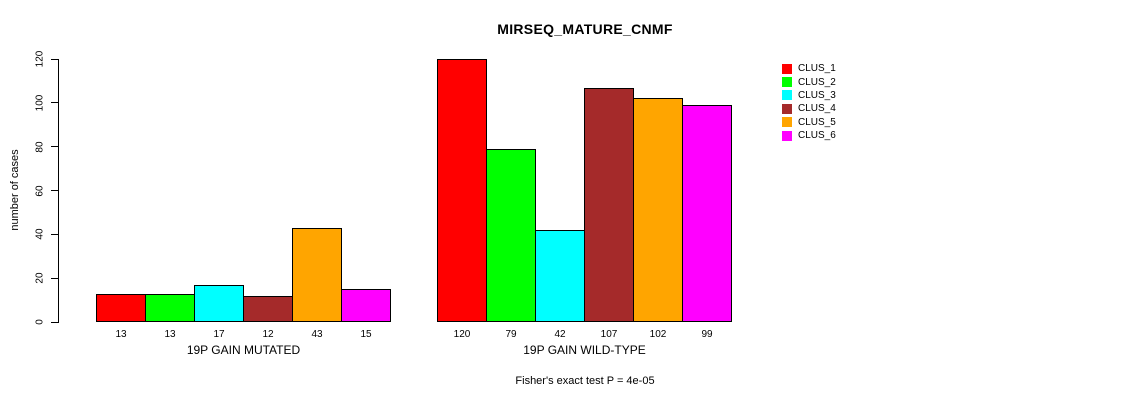 The image size is (1140, 400). I want to click on bar-clus_4-group1, so click(268, 308).